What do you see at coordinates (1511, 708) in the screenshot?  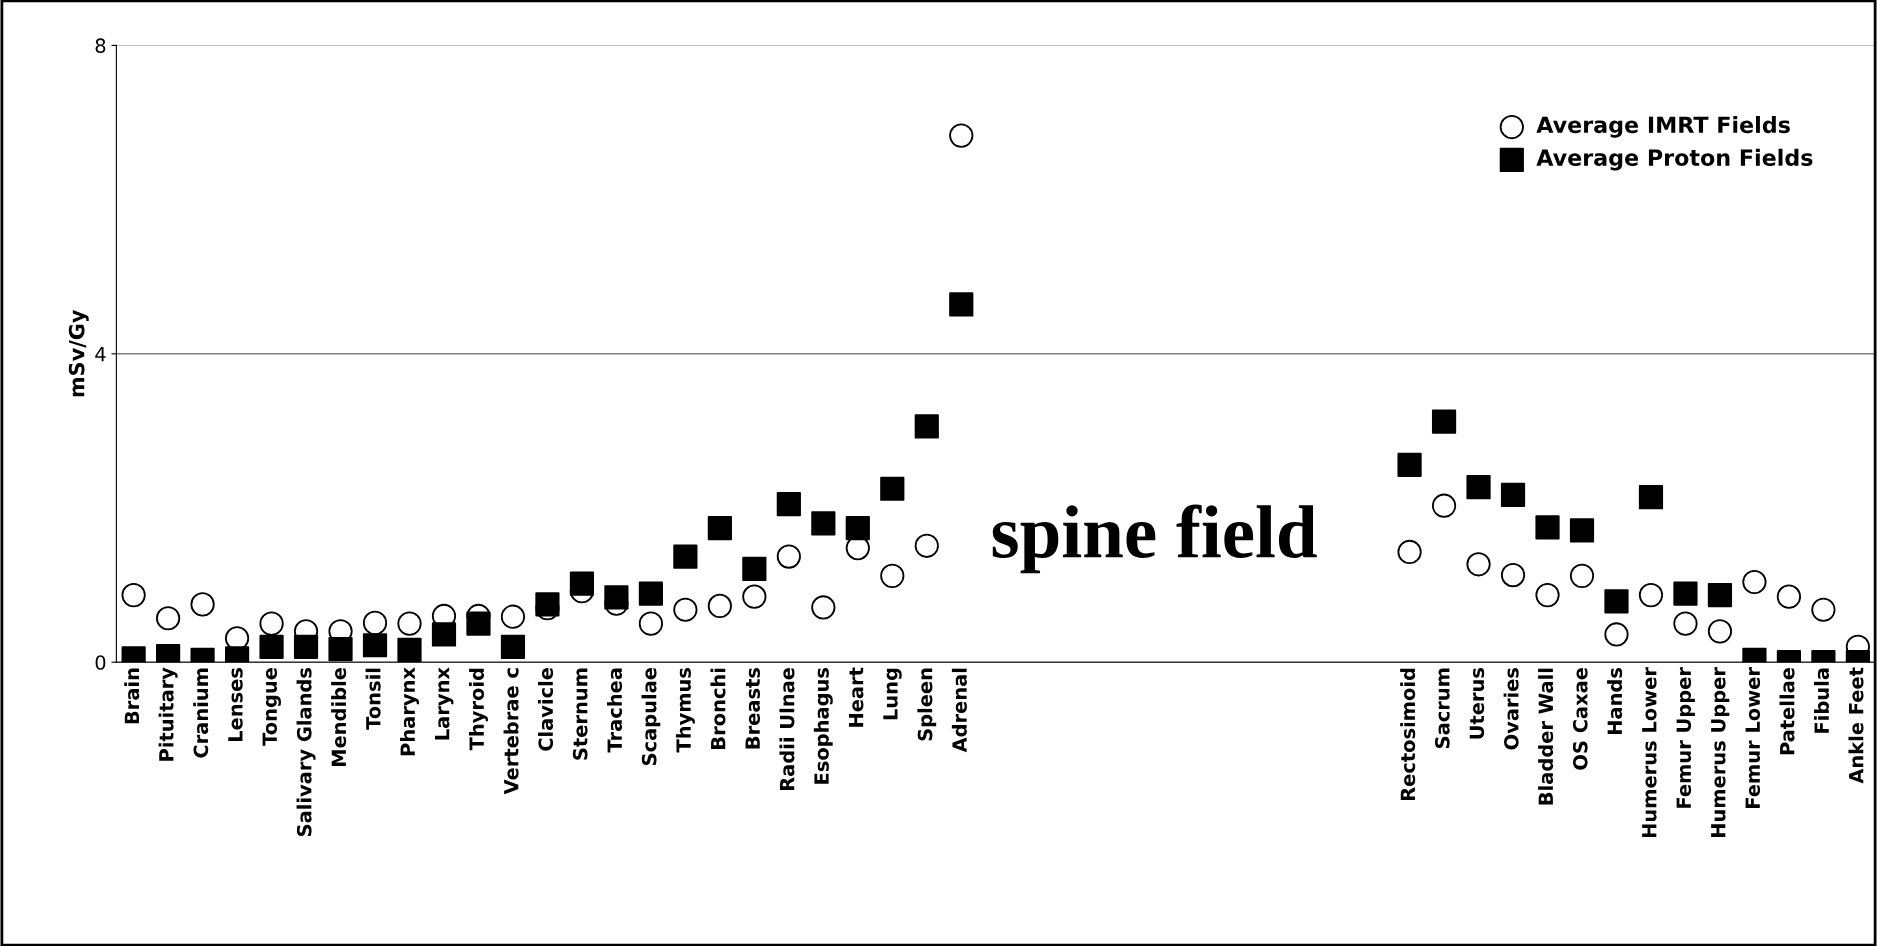 I see `x-tick-label: Ovaries` at bounding box center [1511, 708].